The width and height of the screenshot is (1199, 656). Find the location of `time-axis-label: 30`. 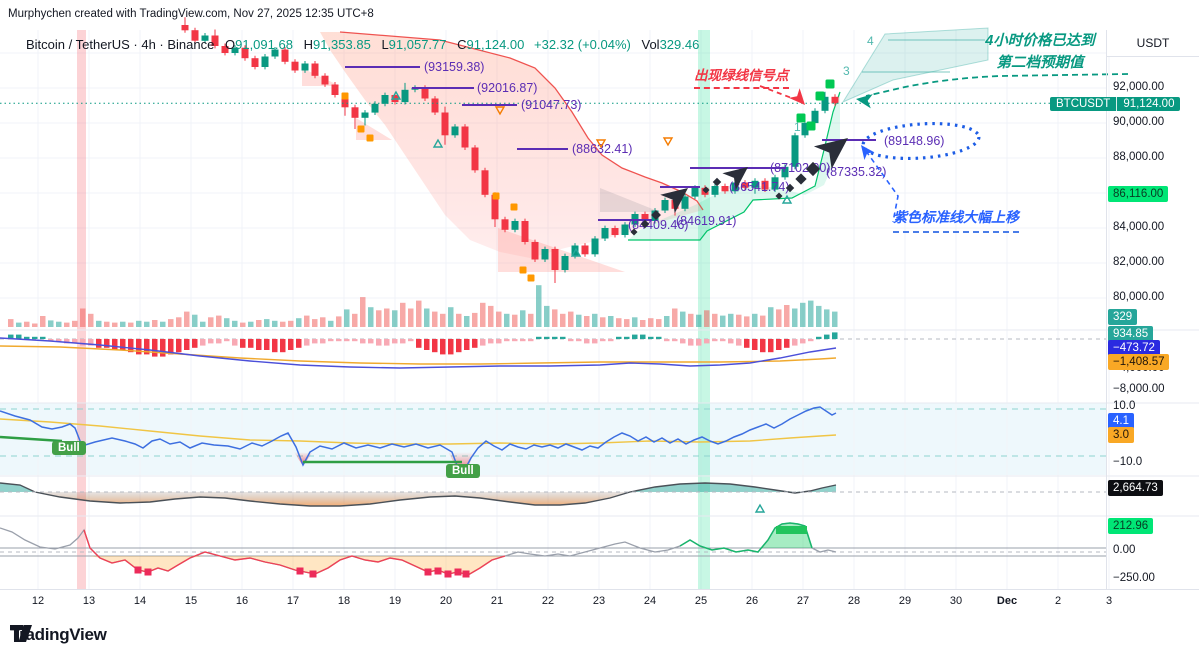

time-axis-label: 30 is located at coordinates (956, 601).